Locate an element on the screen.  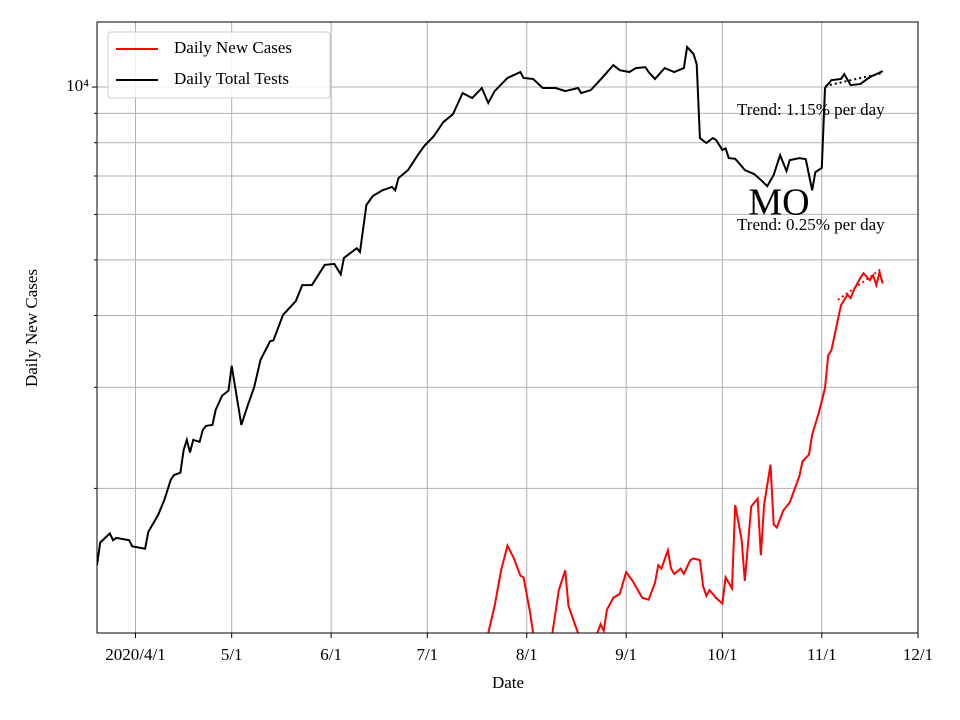
trend-line is located at coordinates (860, 284).